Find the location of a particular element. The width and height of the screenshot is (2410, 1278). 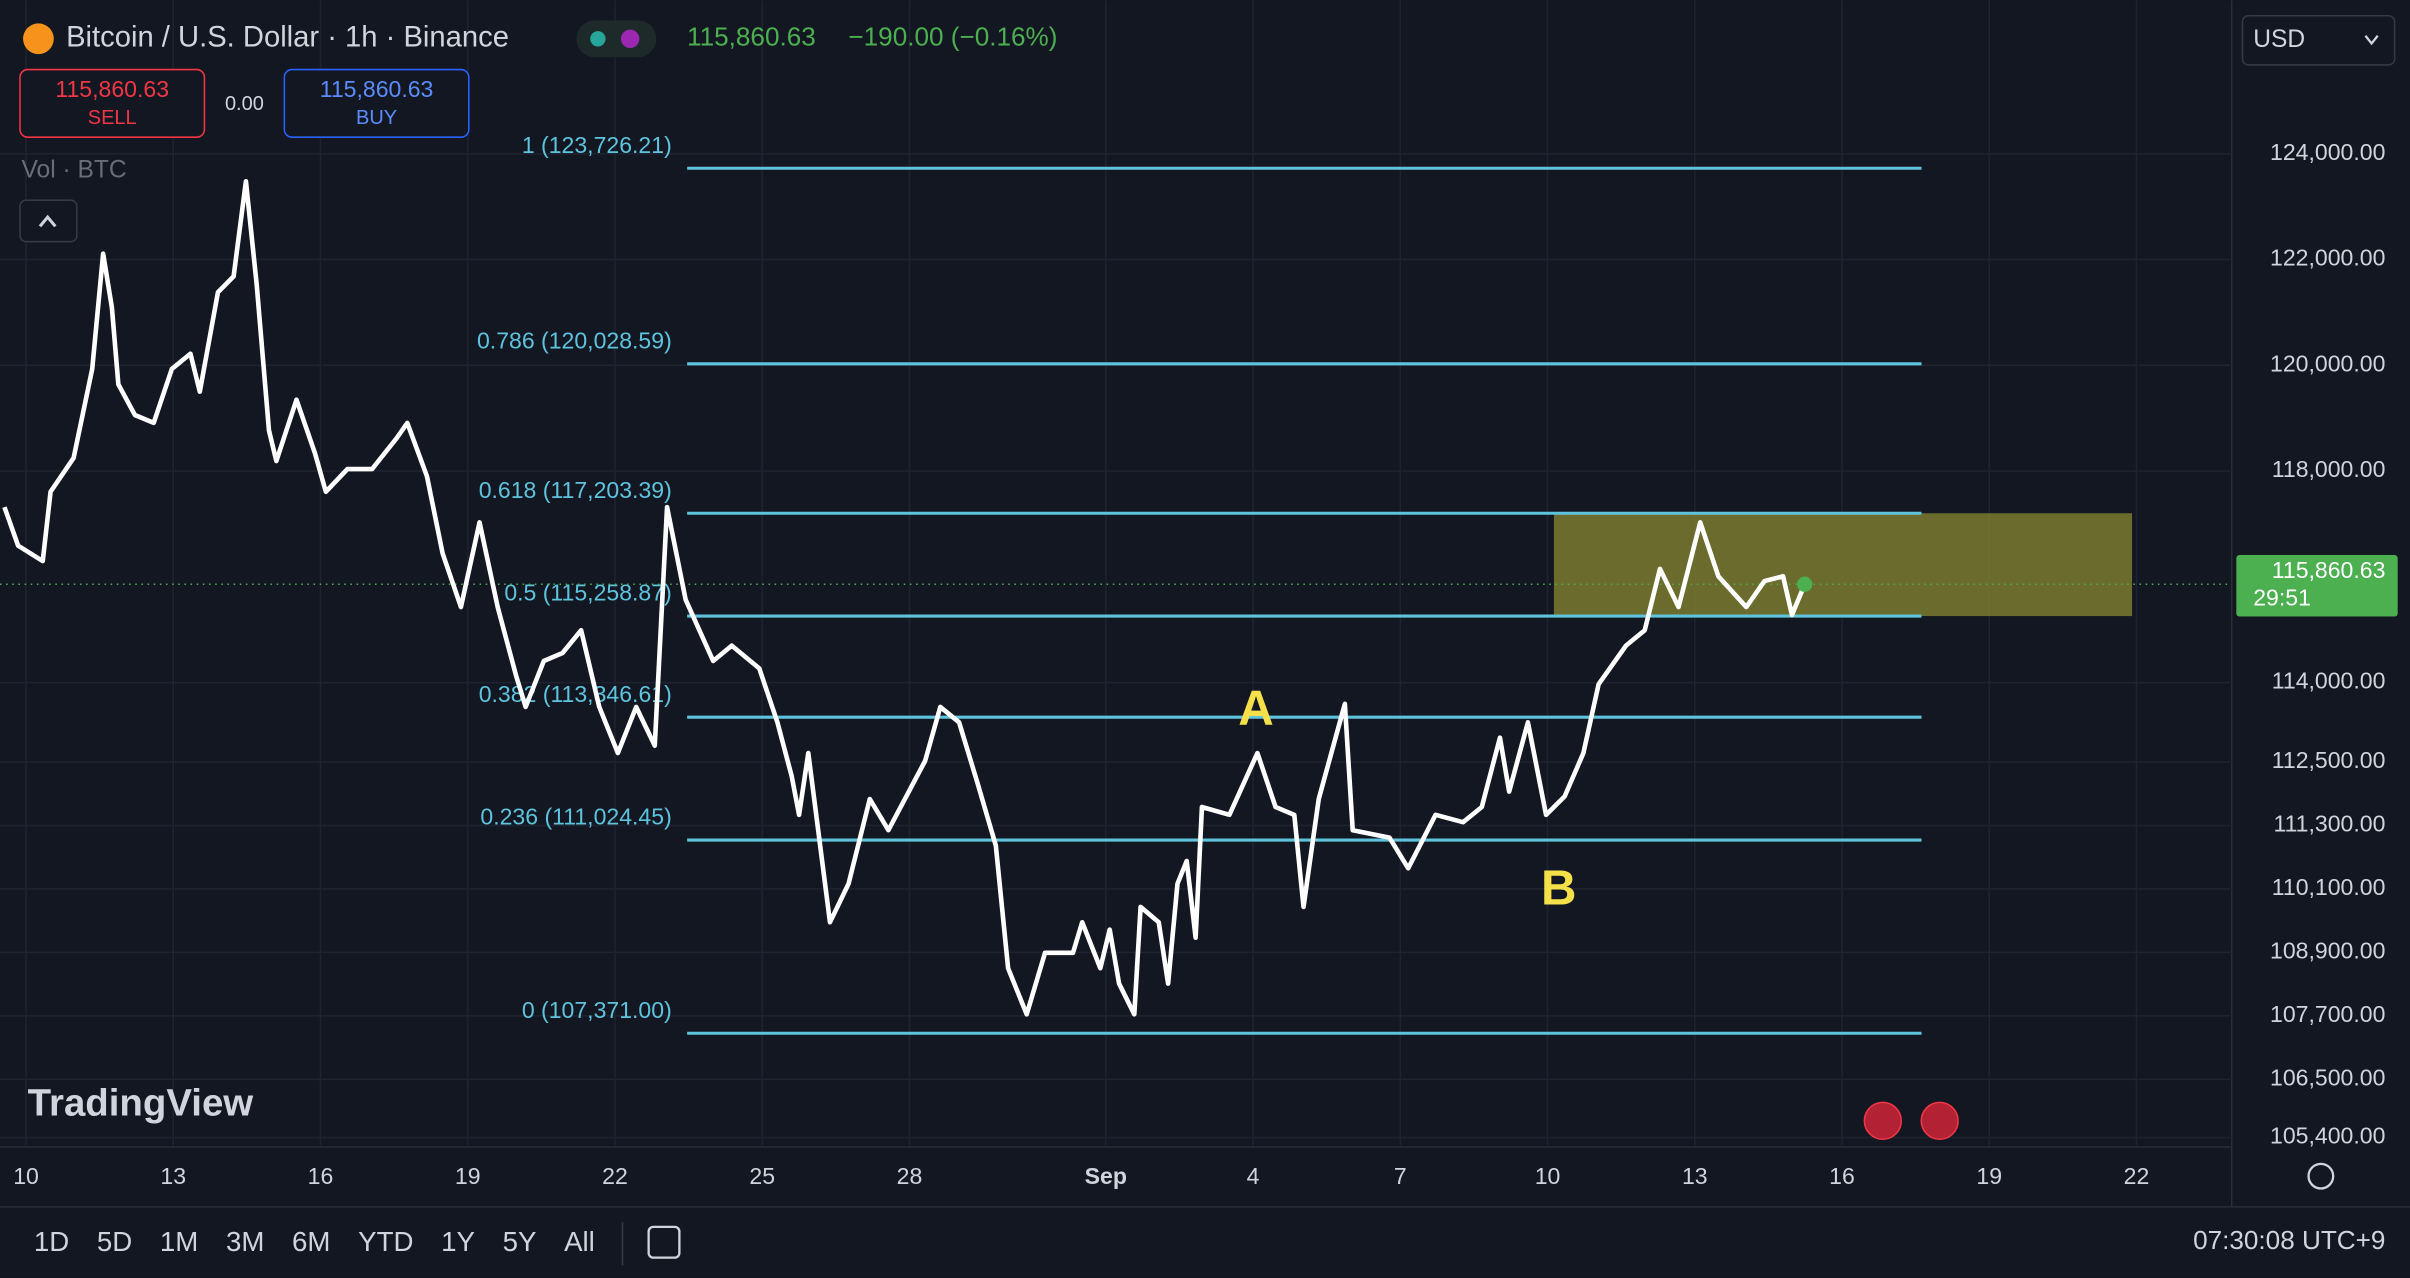

x-tick-label: 4 is located at coordinates (1253, 1176).